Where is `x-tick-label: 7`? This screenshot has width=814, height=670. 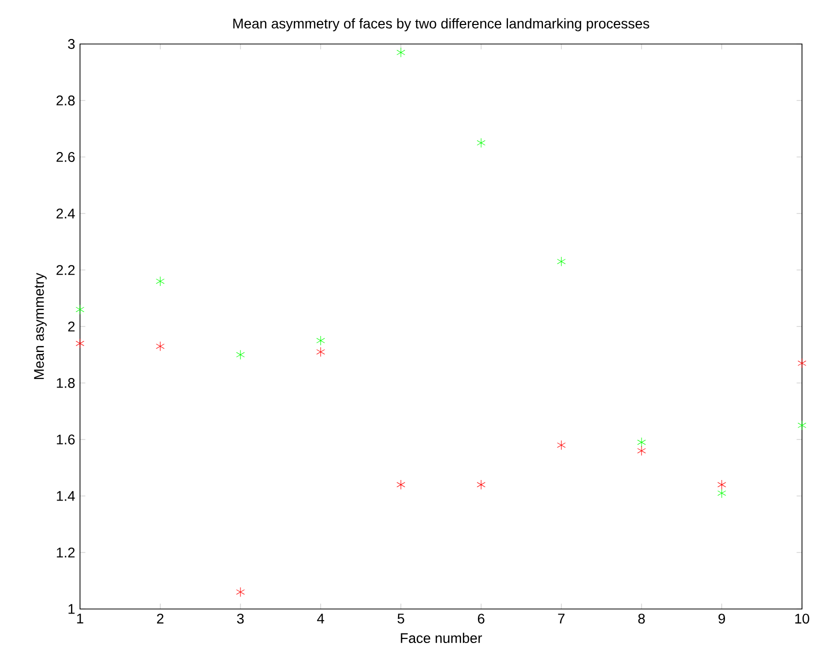 x-tick-label: 7 is located at coordinates (561, 619).